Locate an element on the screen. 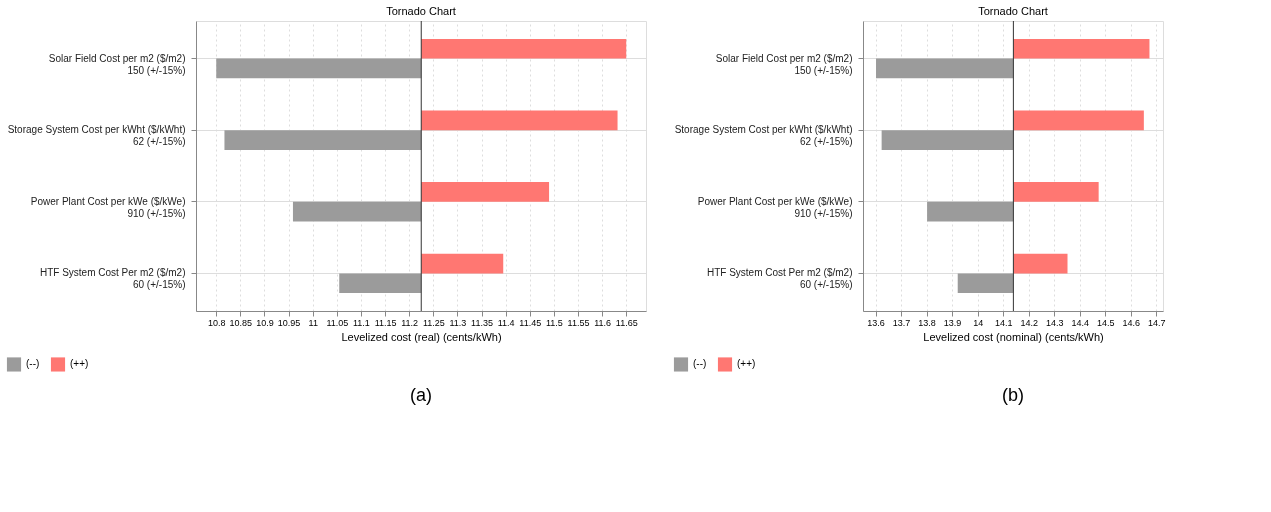  text: (a) is located at coordinates (421, 395).